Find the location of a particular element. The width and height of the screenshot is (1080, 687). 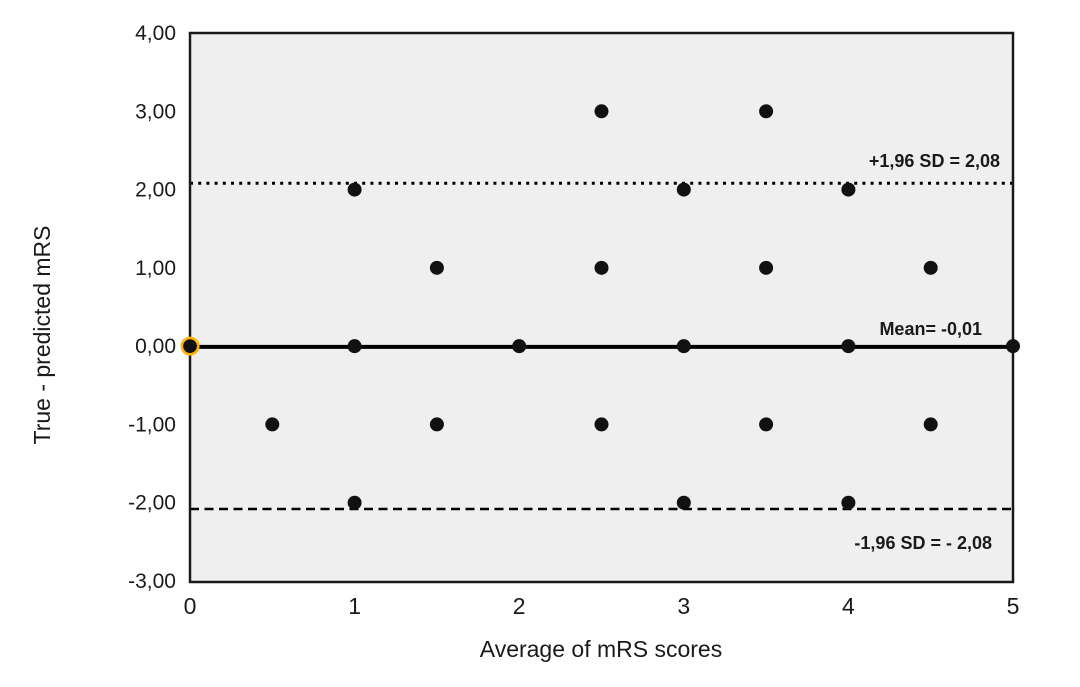

x-tick-label: 2 is located at coordinates (519, 606).